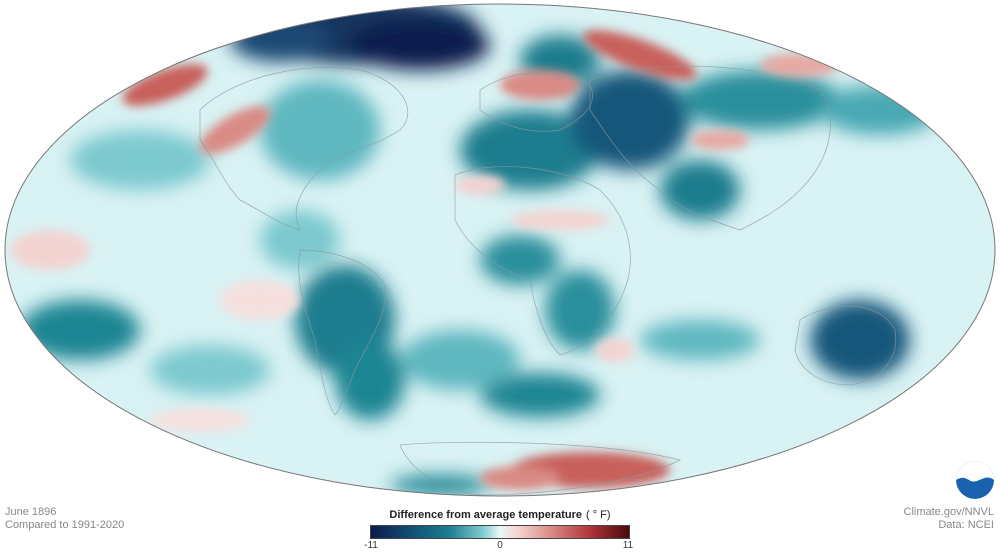 This screenshot has height=555, width=1000. Describe the element at coordinates (628, 545) in the screenshot. I see `legend-max-label: 11` at that location.